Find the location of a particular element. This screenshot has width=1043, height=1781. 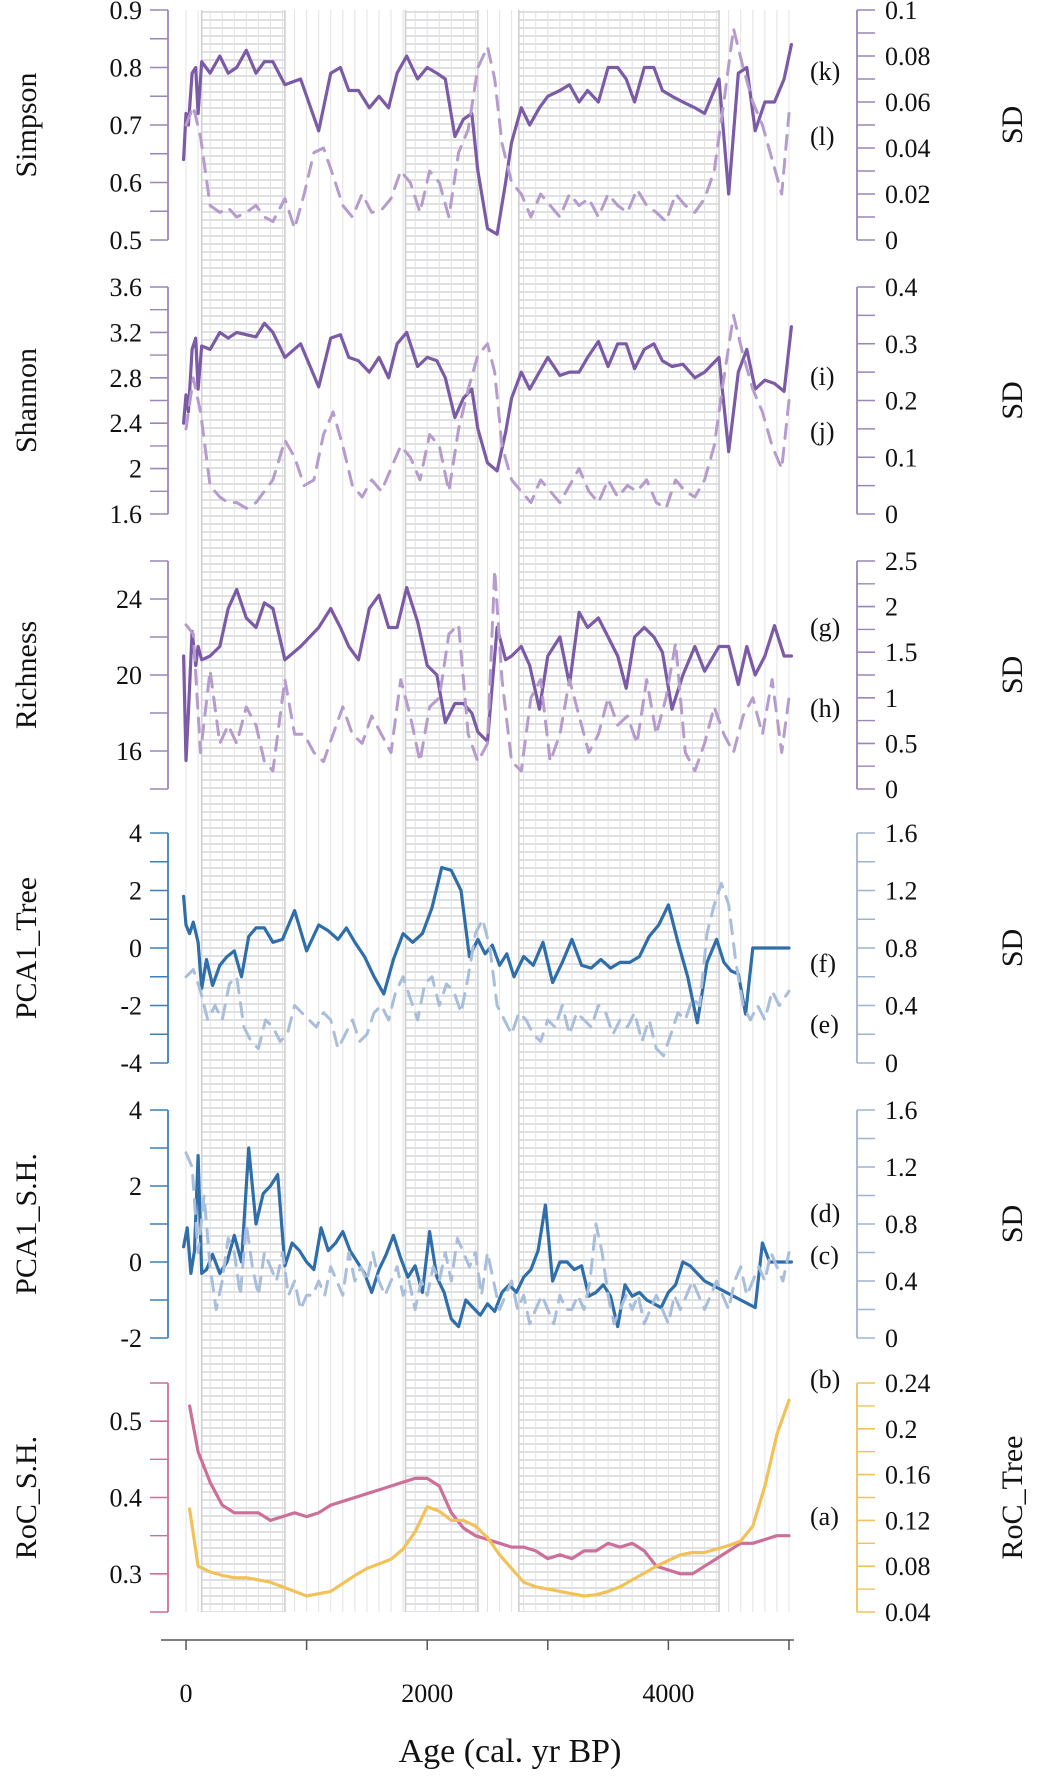

series-label-pca1_sh-1: (c) is located at coordinates (824, 1255).